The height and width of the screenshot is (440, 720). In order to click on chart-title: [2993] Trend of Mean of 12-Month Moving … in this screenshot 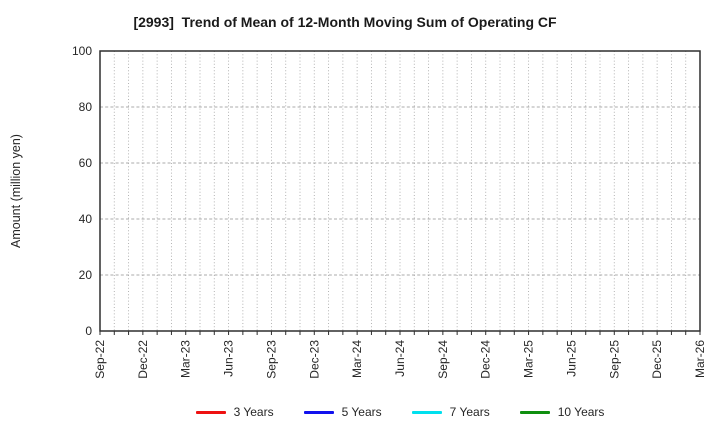, I will do `click(345, 22)`.